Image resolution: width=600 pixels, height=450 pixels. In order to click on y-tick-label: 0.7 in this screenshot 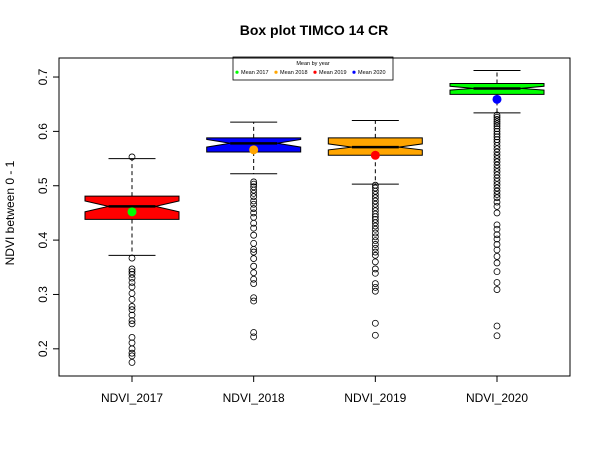, I will do `click(43, 76)`.